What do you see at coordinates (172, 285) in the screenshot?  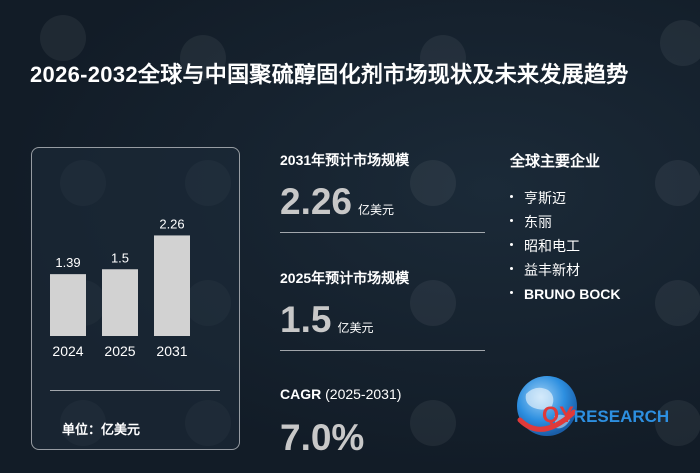 I see `bar-2031` at bounding box center [172, 285].